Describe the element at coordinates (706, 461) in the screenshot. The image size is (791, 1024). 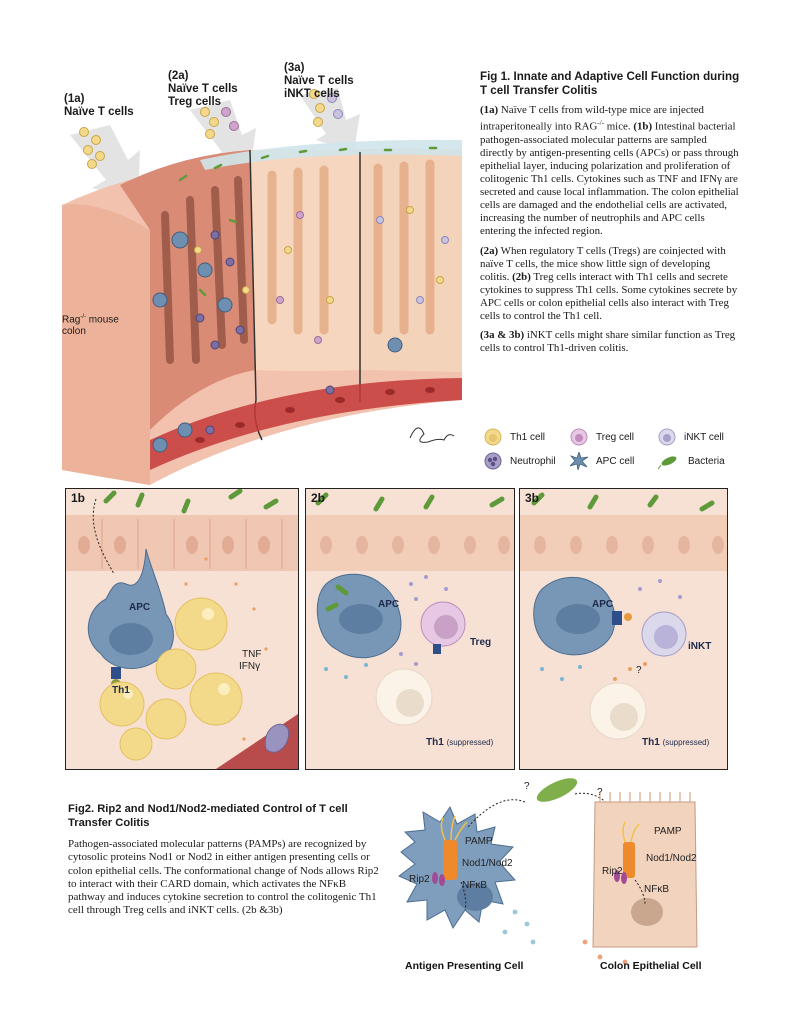
I see `legend-bacteria-label: Bacteria` at that location.